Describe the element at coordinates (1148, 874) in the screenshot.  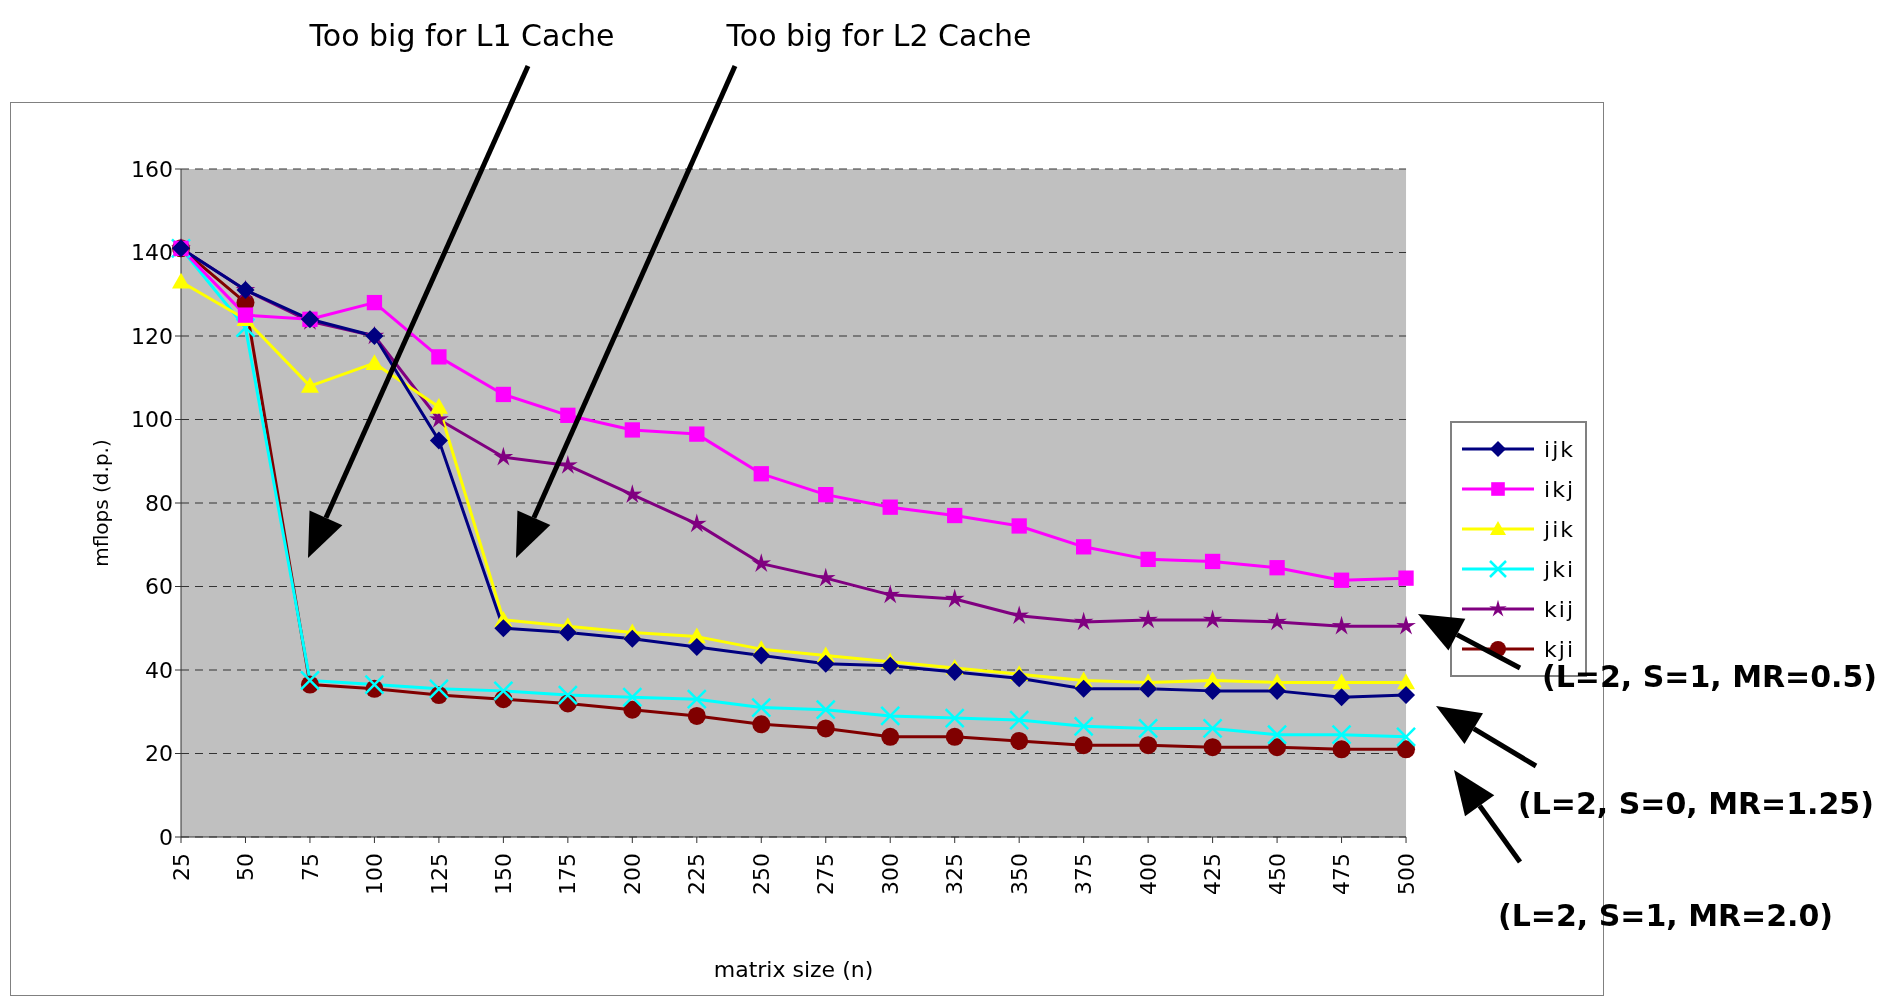
I see `x-tick-label: 400` at that location.